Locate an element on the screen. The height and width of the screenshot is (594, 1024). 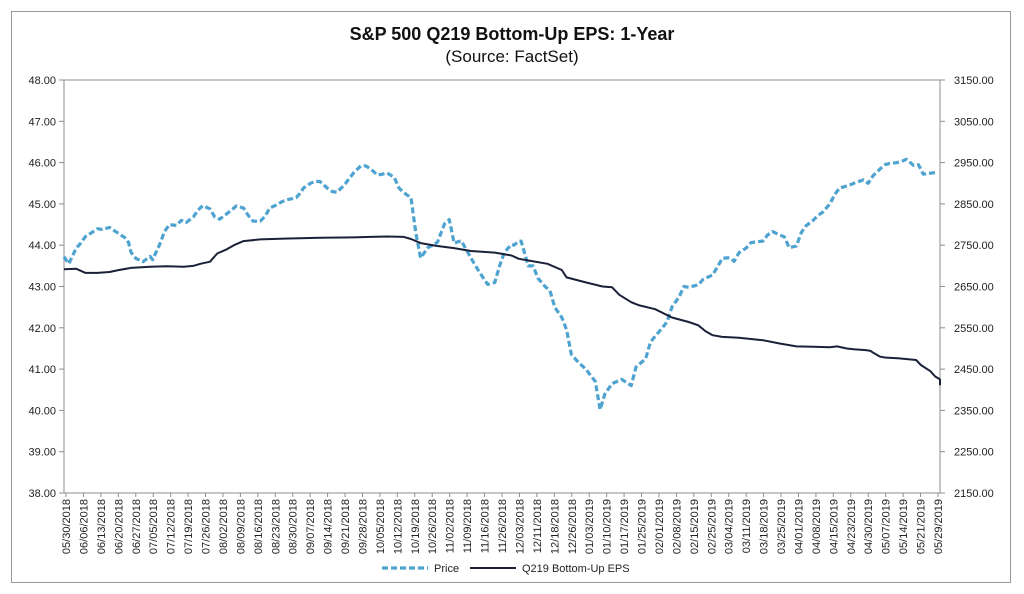
x-tick-label: 03/04/2019 is located at coordinates (730, 526).